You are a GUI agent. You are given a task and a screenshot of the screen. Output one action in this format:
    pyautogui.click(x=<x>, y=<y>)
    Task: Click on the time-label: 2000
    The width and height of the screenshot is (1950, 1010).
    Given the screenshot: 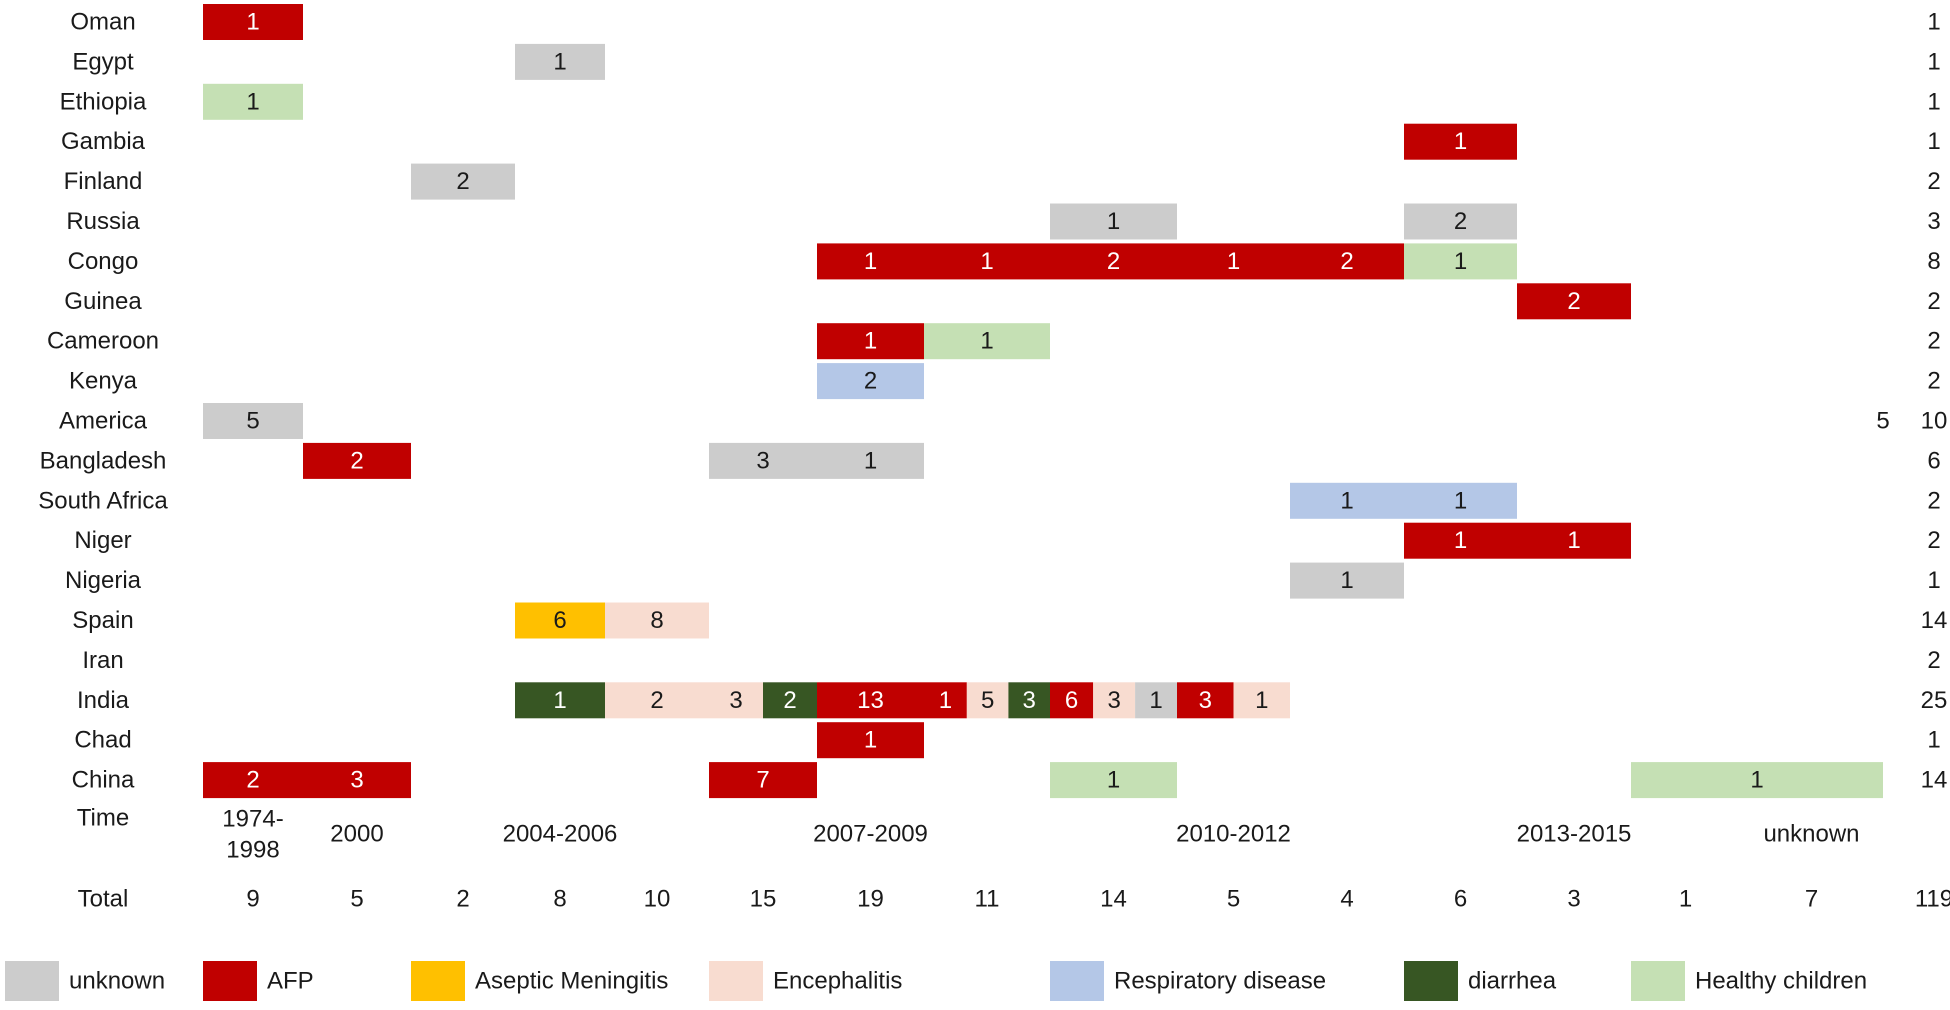 What is the action you would take?
    pyautogui.click(x=356, y=834)
    